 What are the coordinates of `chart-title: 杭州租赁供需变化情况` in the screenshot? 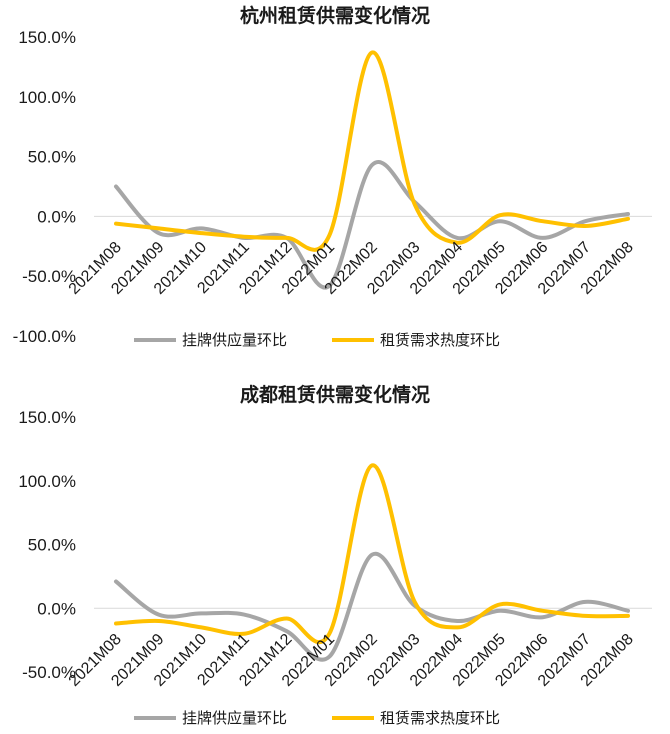 It's located at (335, 15).